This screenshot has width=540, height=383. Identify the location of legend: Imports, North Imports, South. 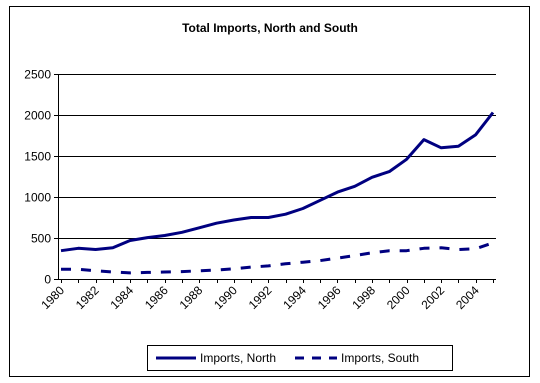
(300, 358).